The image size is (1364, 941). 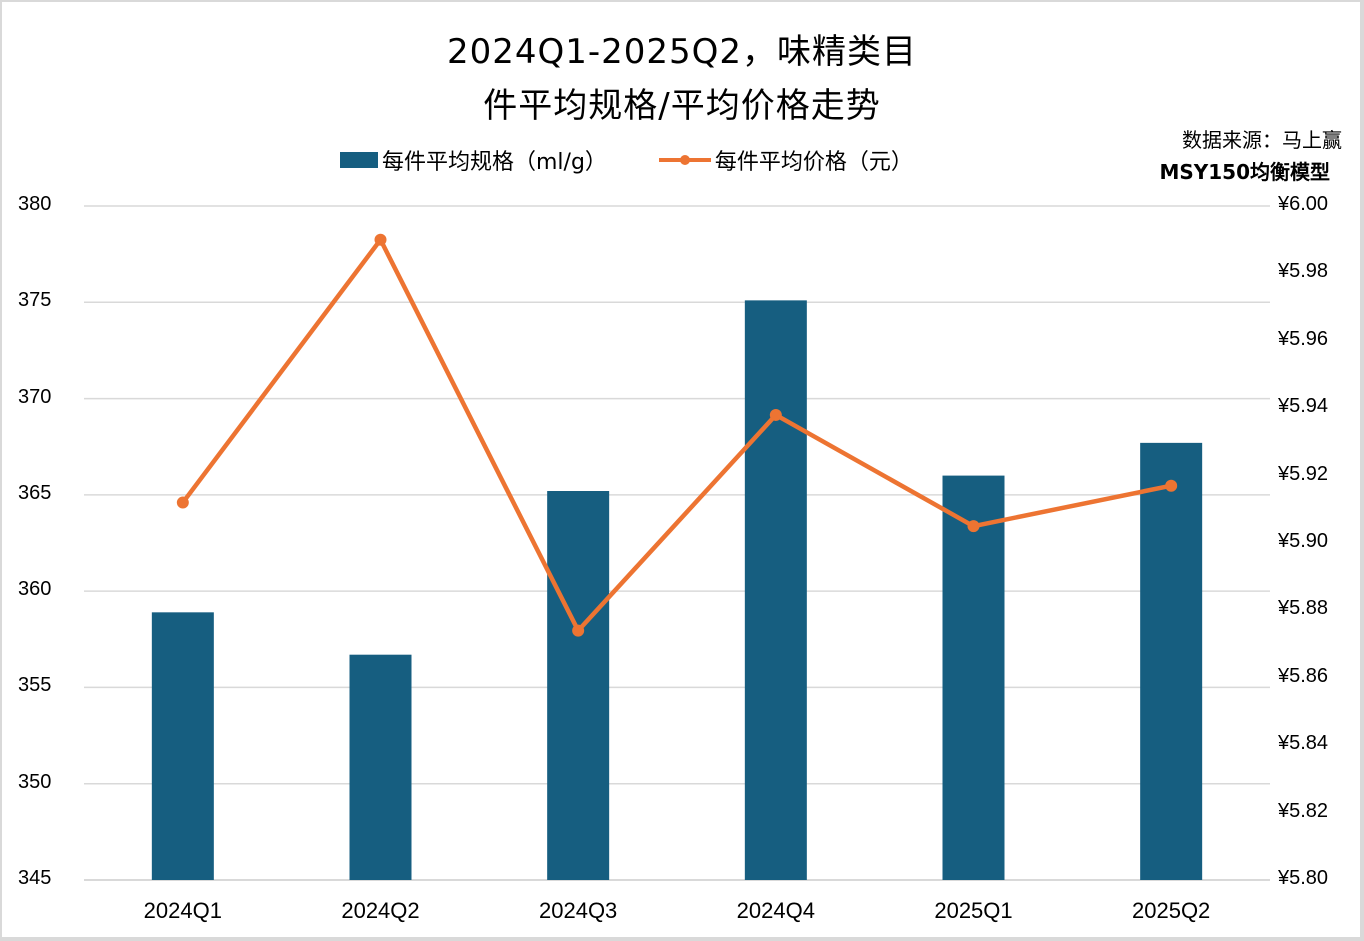 I want to click on right-tick-label: ¥5.80, so click(x=1303, y=878).